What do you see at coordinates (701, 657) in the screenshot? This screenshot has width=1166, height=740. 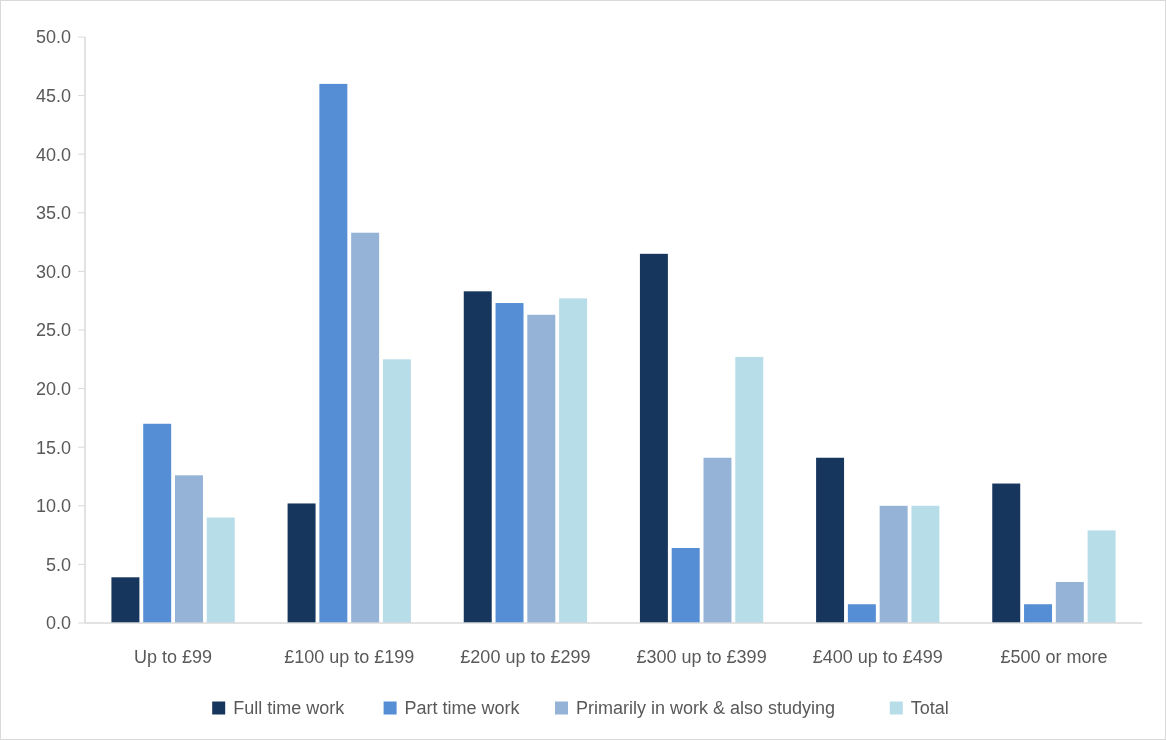 I see `x-tick-label: £300 up to £399` at bounding box center [701, 657].